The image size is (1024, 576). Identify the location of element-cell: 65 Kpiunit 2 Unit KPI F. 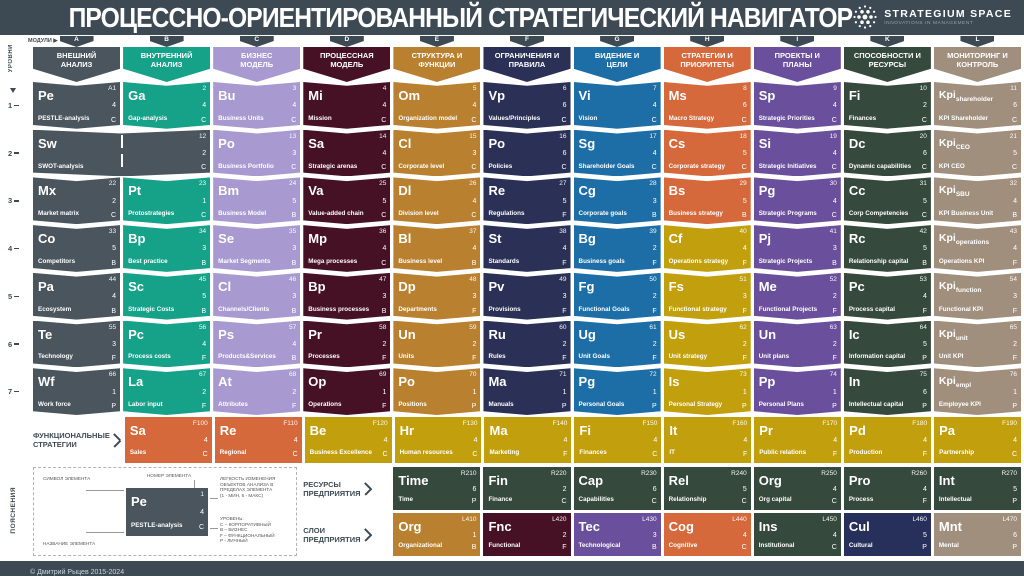
(977, 344).